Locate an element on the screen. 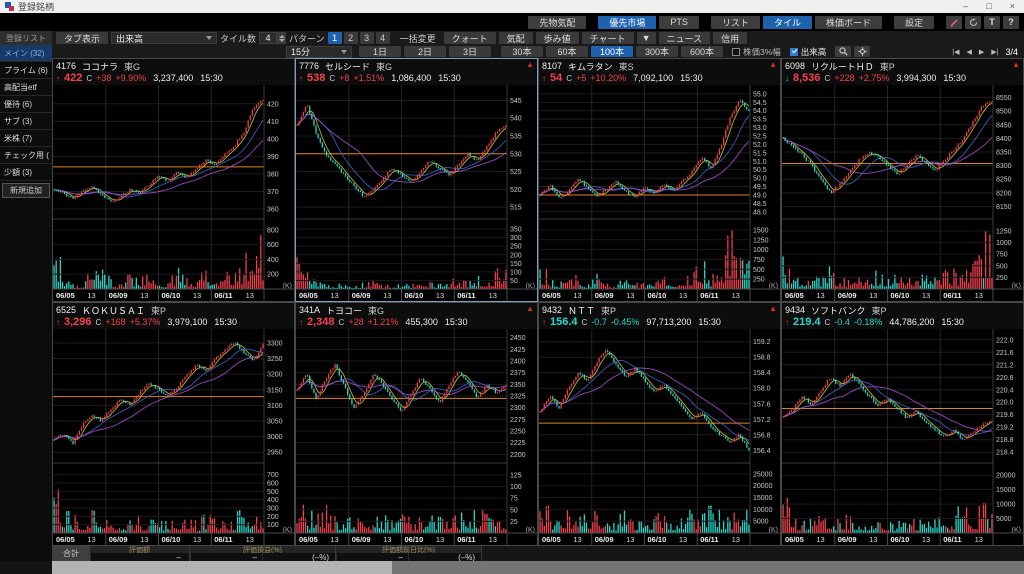 This screenshot has height=574, width=1024. mode-button-先物気配: 先物気配 is located at coordinates (557, 22).